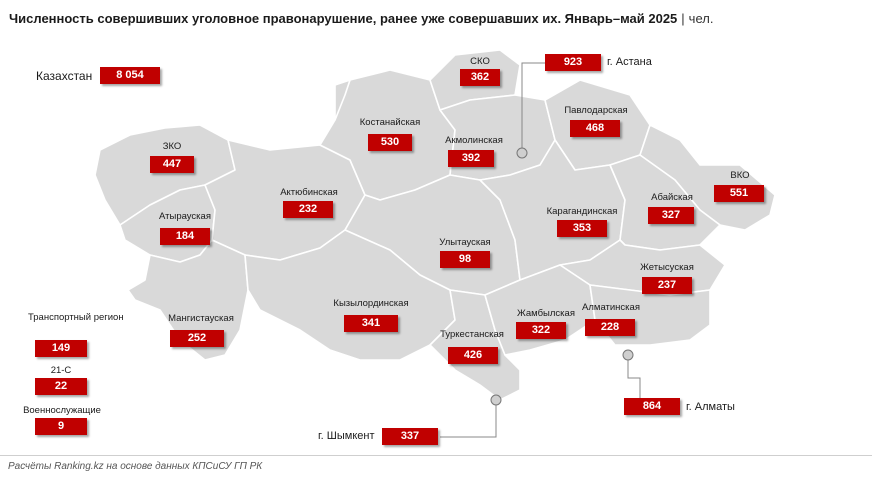 The image size is (872, 481). What do you see at coordinates (436, 455) in the screenshot?
I see `footer-divider` at bounding box center [436, 455].